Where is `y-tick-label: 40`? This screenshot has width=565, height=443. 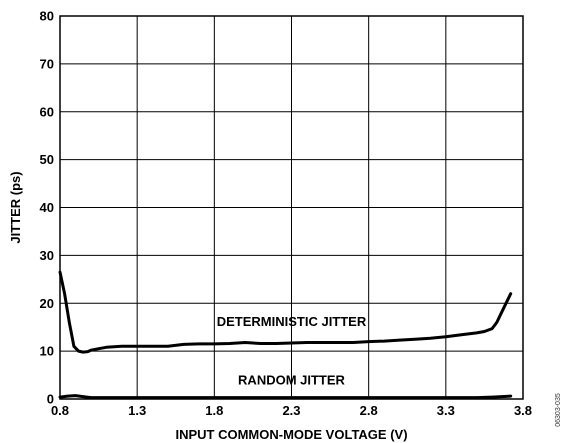 y-tick-label: 40 is located at coordinates (47, 207).